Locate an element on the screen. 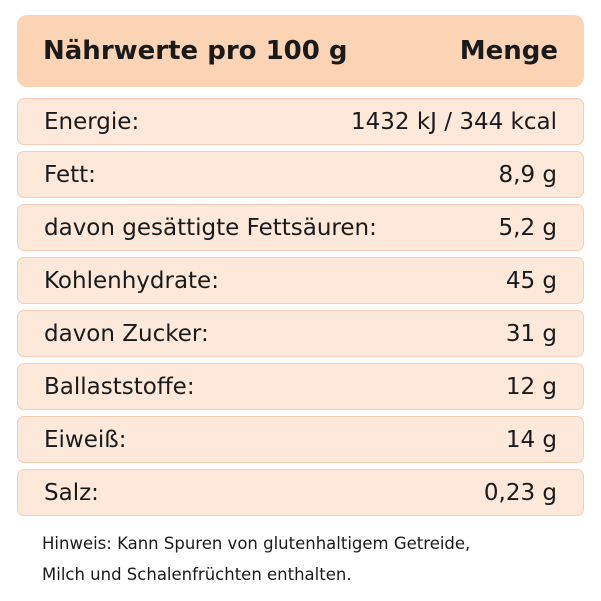 The width and height of the screenshot is (601, 601). nutrient-label: davon gesättigte Fettsäuren: is located at coordinates (210, 227).